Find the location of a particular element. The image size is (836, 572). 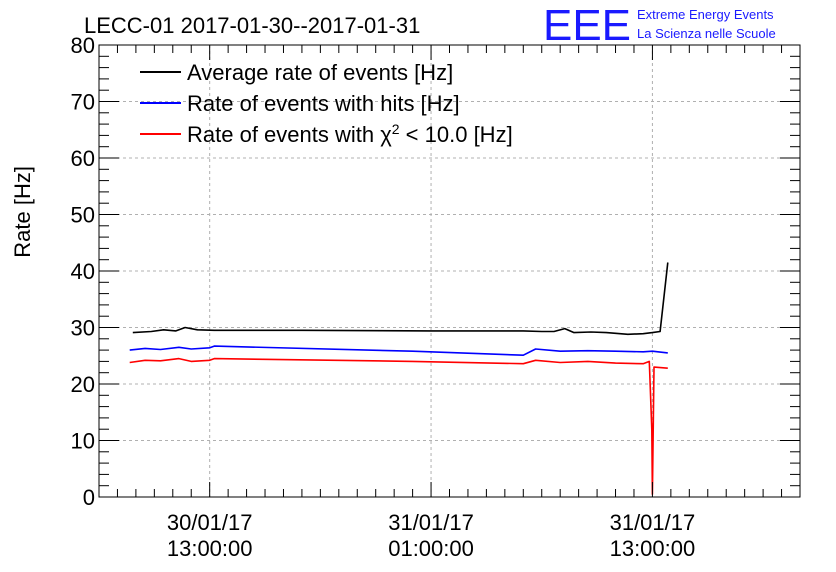

legend-label-average: Average rate of events [Hz] is located at coordinates (320, 72).